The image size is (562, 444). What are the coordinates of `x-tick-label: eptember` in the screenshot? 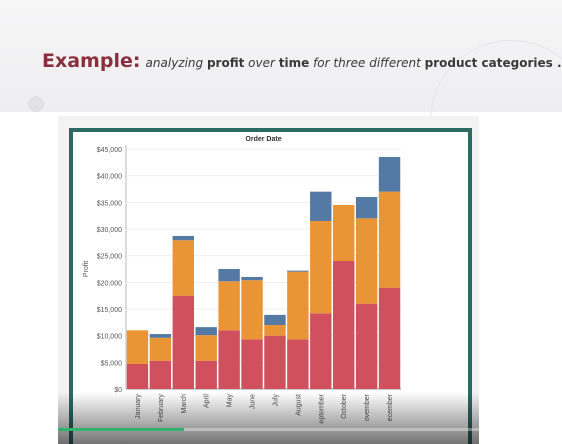 It's located at (321, 408).